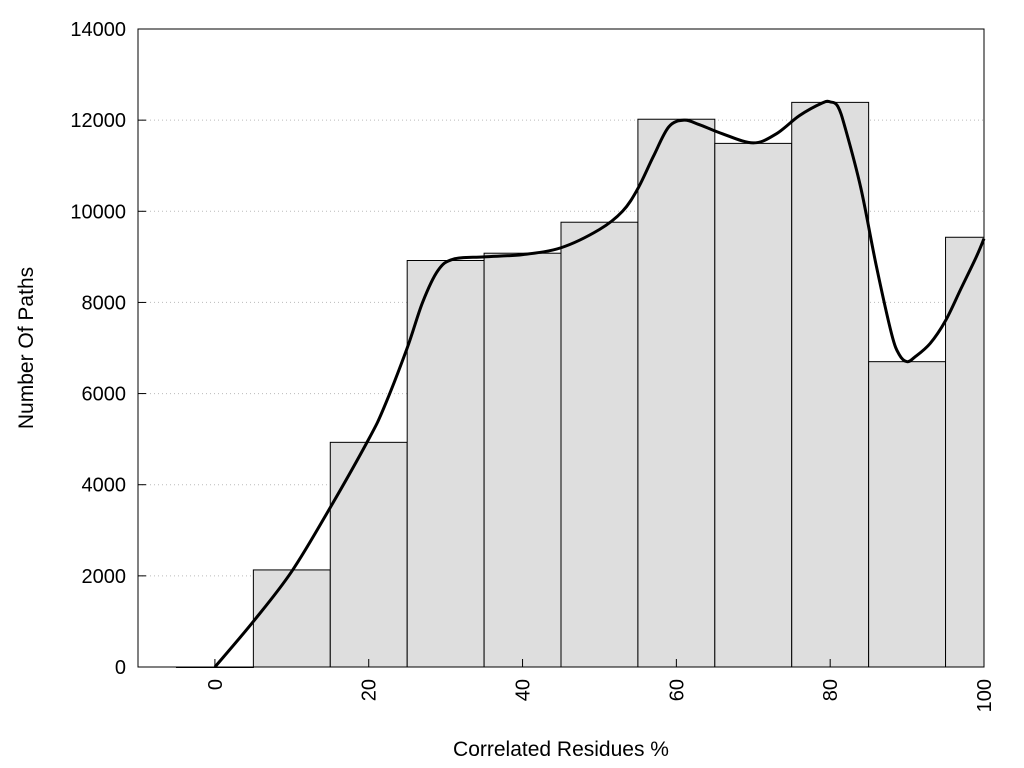  I want to click on y-axis-title: Number Of Paths, so click(26, 348).